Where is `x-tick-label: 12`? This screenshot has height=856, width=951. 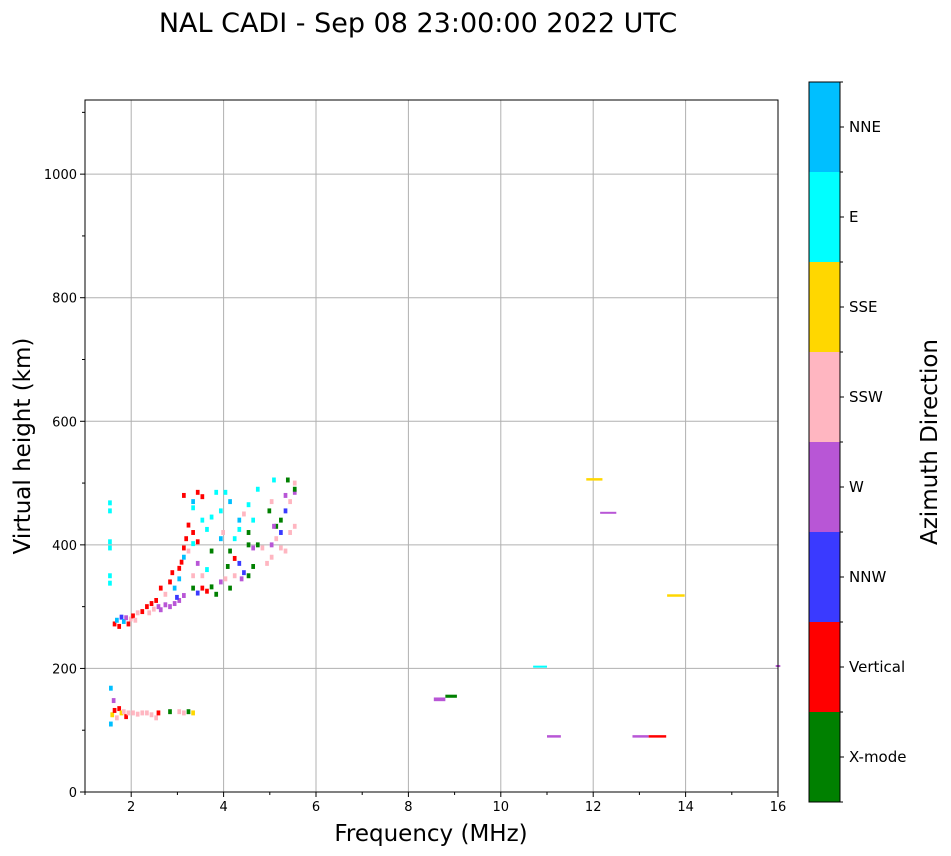 x-tick-label: 12 is located at coordinates (593, 807).